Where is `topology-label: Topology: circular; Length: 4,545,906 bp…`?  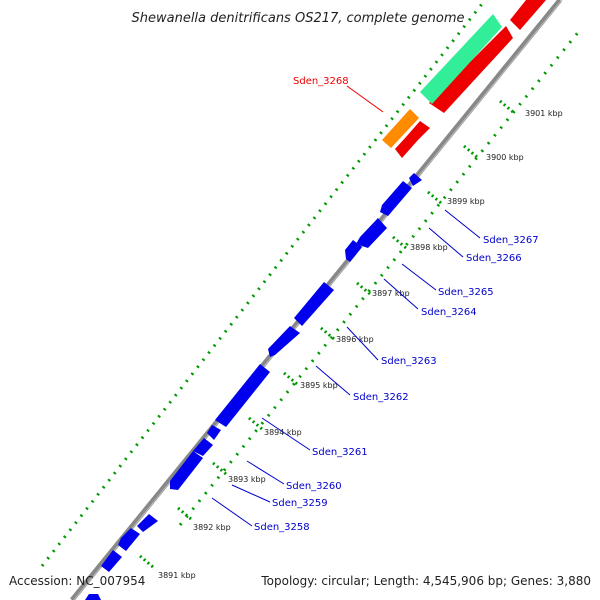
topology-label: Topology: circular; Length: 4,545,906 bp… is located at coordinates (426, 581).